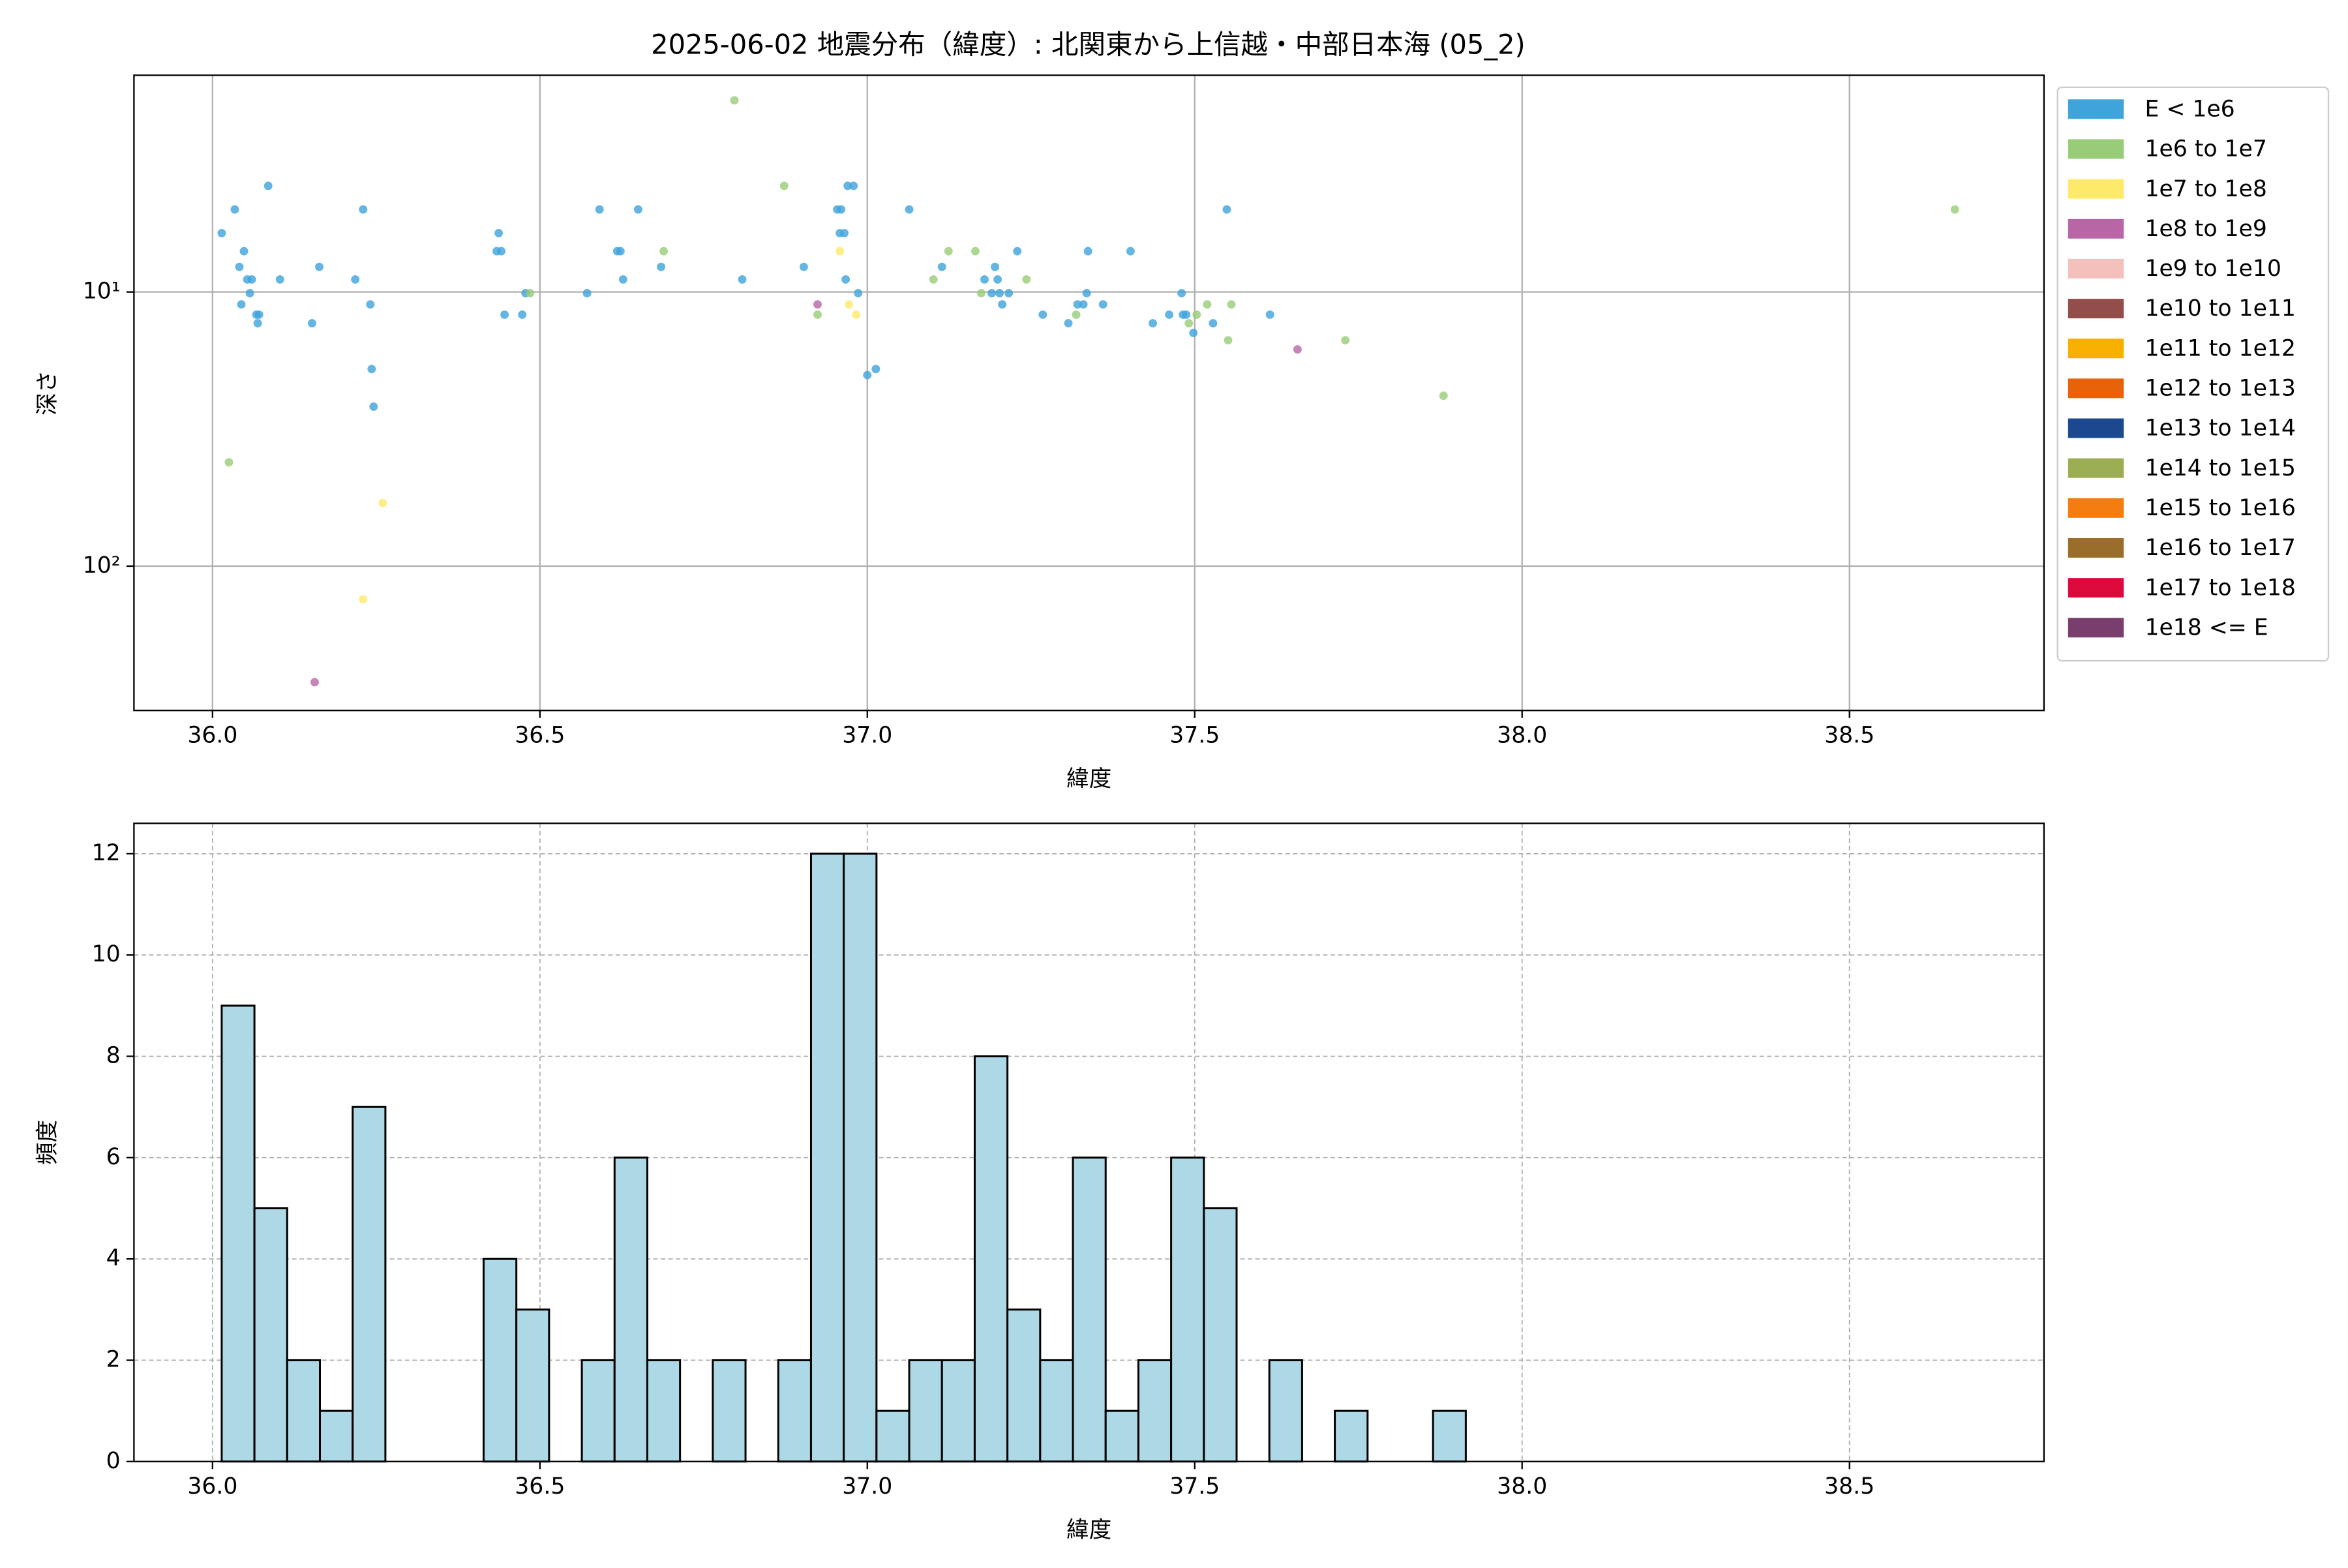 The width and height of the screenshot is (2348, 1568). Describe the element at coordinates (48, 1142) in the screenshot. I see `y-axis-label: 頻度` at that location.